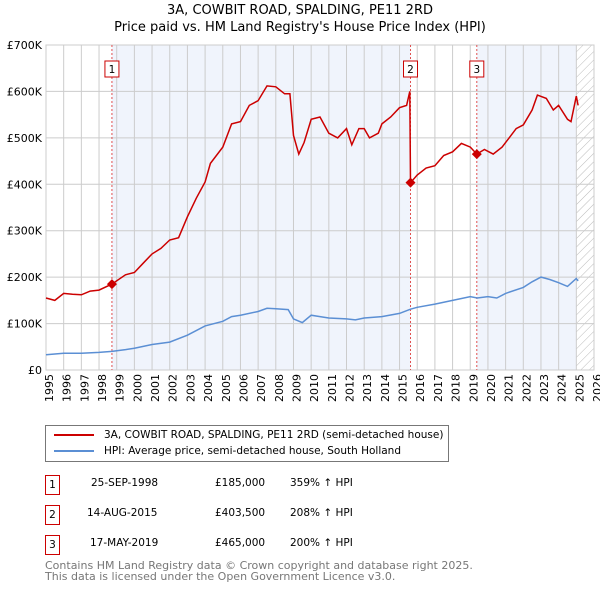 The image size is (600, 590). What do you see at coordinates (25, 45) in the screenshot?
I see `y-tick-label: £700K` at bounding box center [25, 45].